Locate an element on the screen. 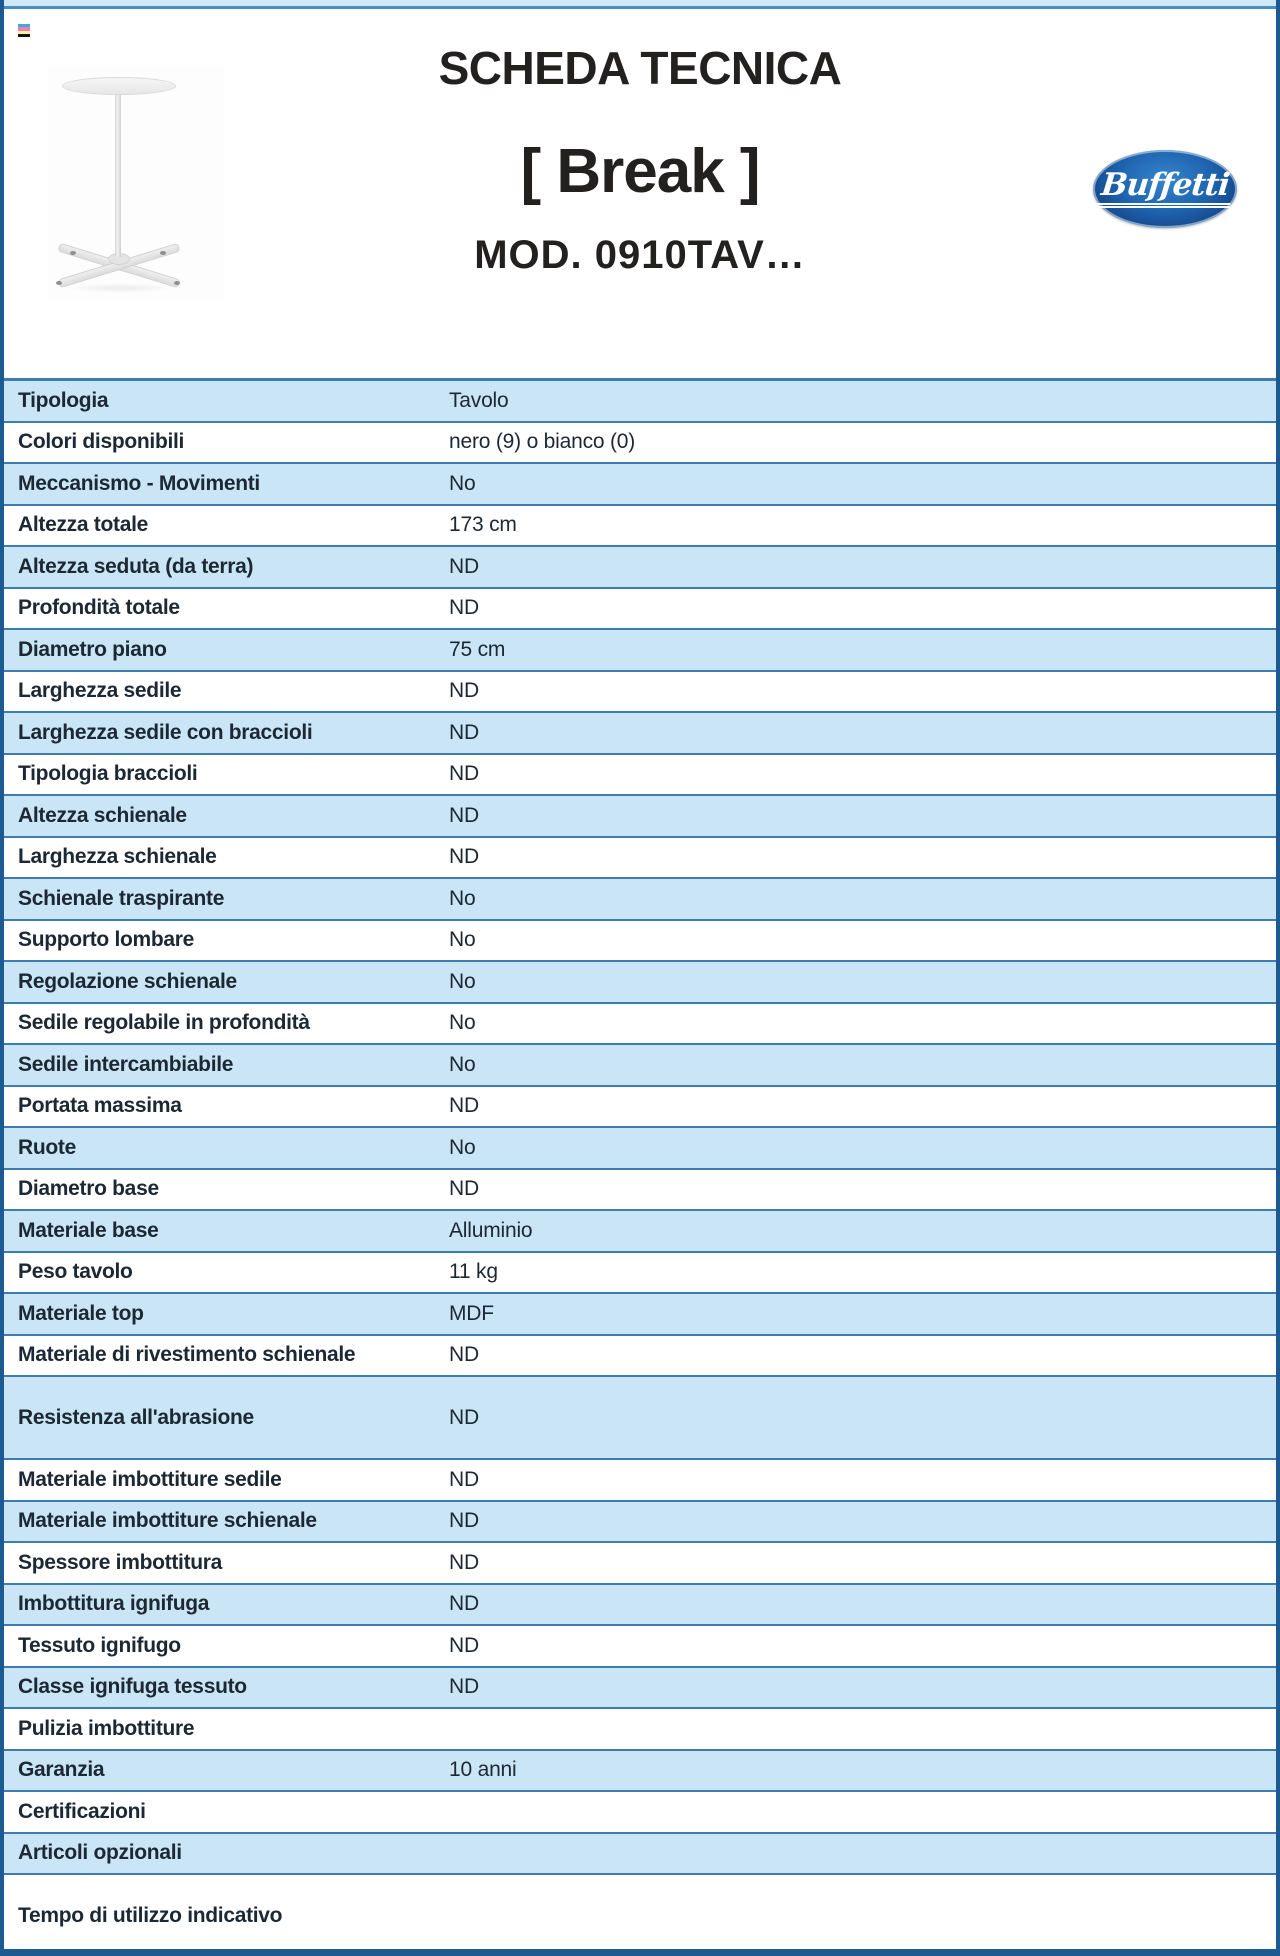  spec-label: Tipologia braccioli is located at coordinates (108, 774).